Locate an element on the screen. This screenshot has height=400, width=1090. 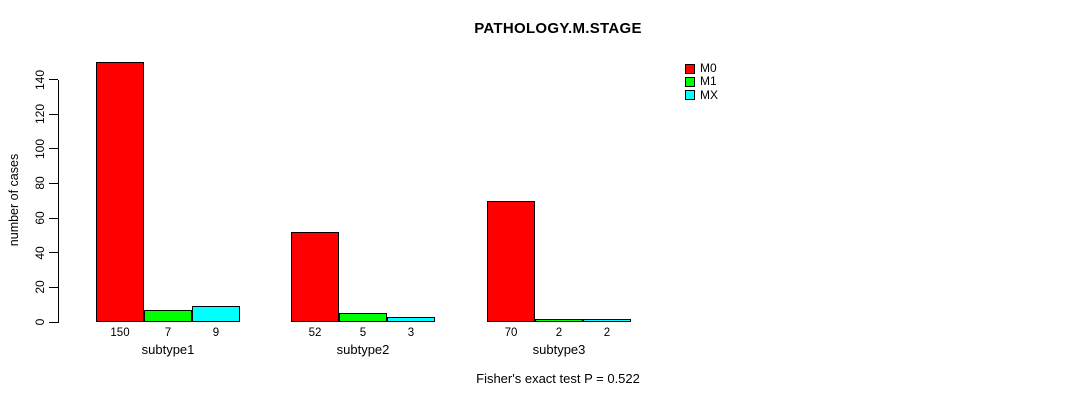
legend: M0 M1 MX is located at coordinates (701, 82).